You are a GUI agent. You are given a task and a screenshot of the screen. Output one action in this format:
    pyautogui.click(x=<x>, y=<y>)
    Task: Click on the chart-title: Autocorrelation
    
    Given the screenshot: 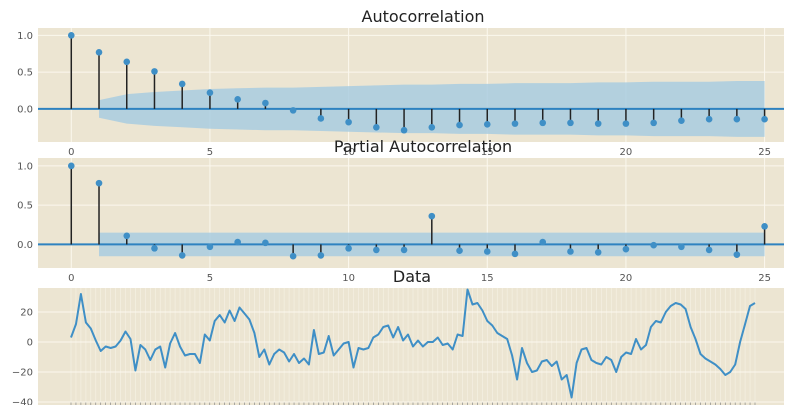 What is the action you would take?
    pyautogui.click(x=423, y=16)
    